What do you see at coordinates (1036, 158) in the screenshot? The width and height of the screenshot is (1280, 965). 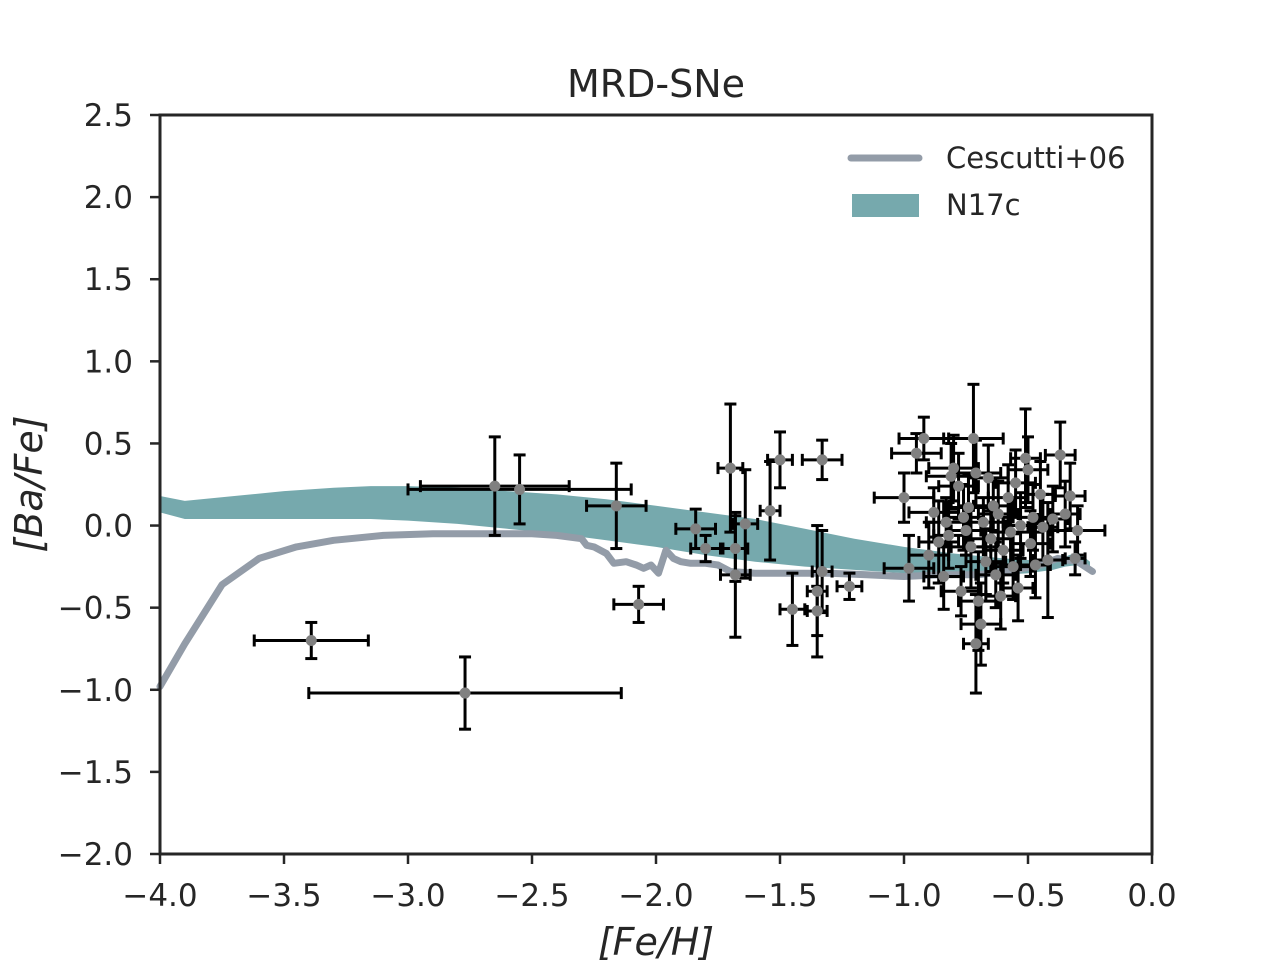 I see `legend-label-cescutti: Cescutti+06` at bounding box center [1036, 158].